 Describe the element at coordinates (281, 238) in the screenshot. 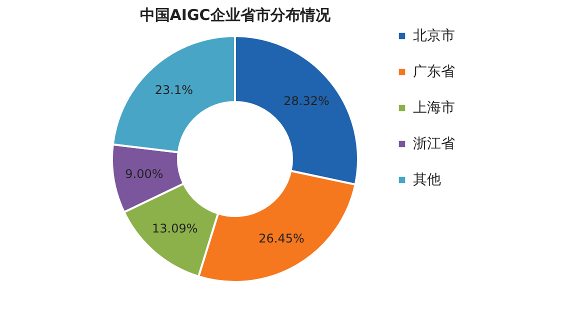

I see `data-label: 26.45%` at that location.